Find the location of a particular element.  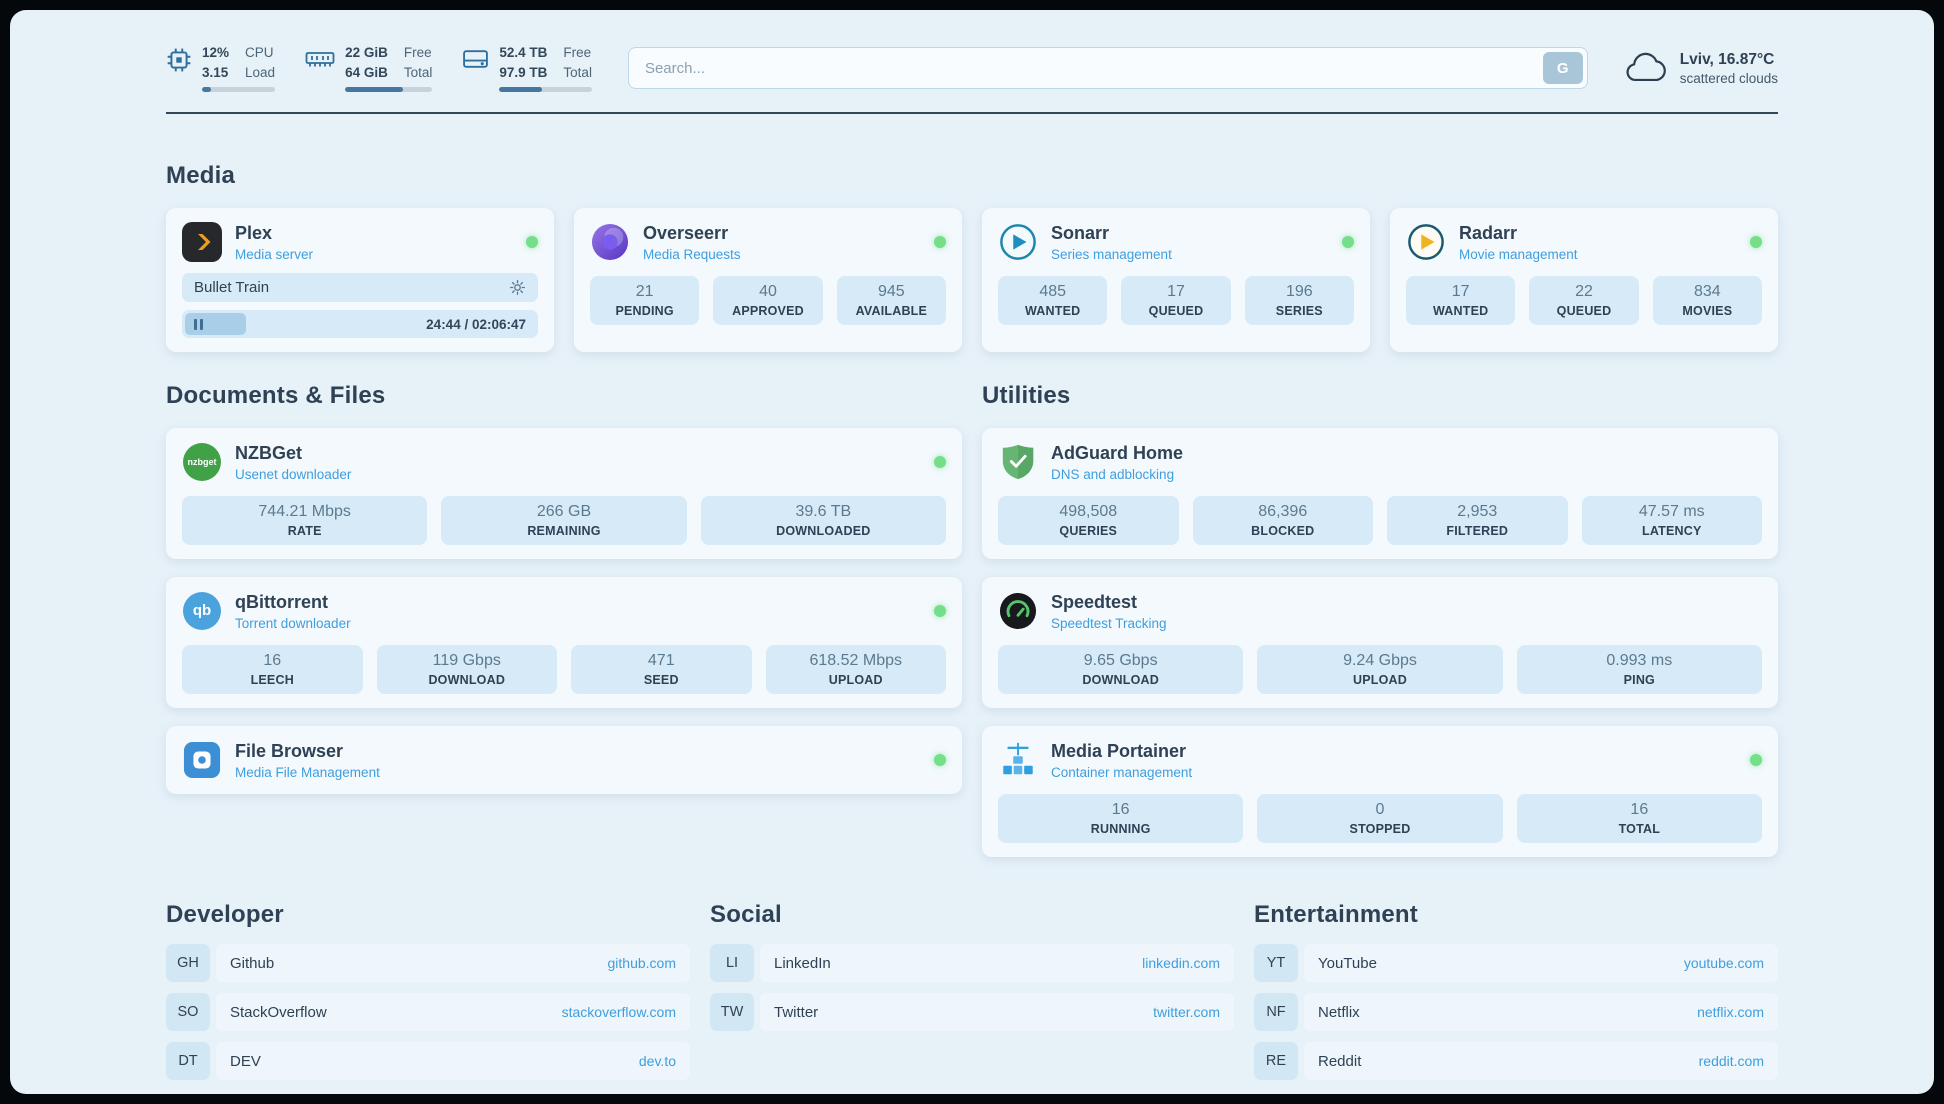

stat-value: 485 is located at coordinates (1053, 292).